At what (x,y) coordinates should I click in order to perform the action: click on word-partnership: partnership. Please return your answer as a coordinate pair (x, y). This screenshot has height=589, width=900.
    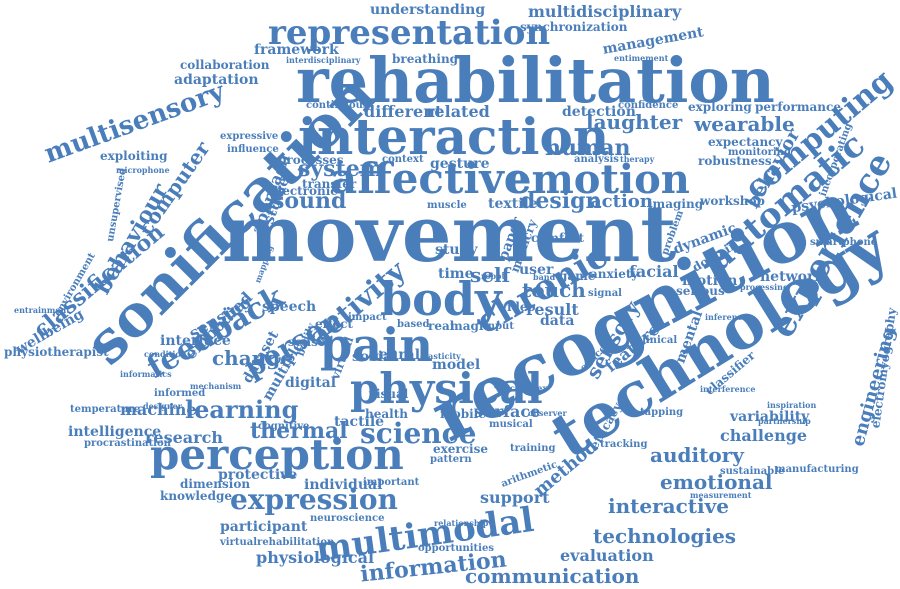
    Looking at the image, I should click on (784, 421).